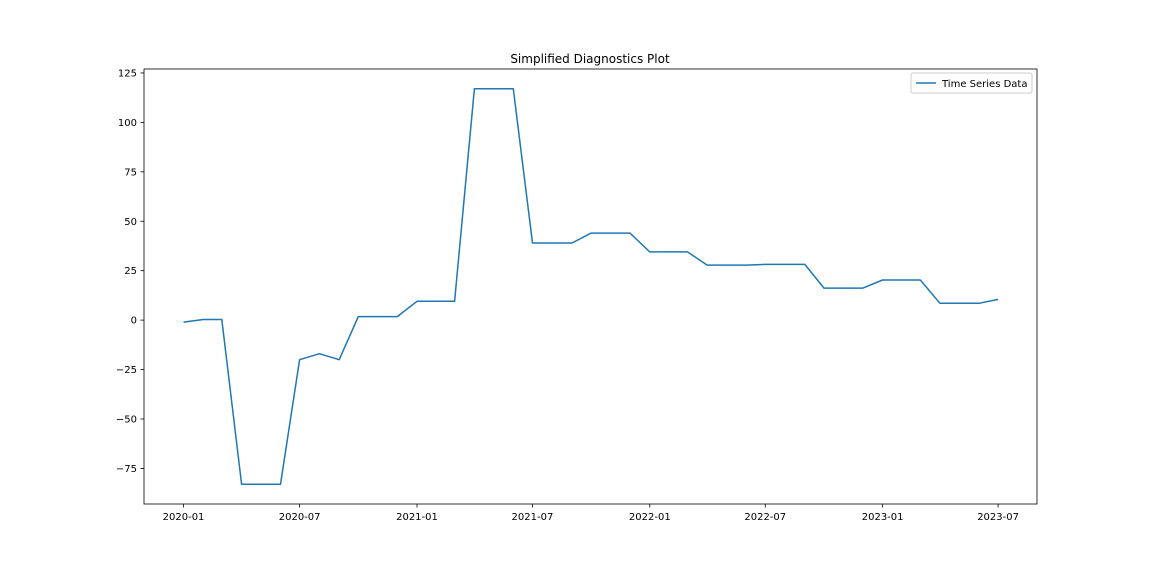  I want to click on chart-title: Simplified Diagnostics Plot, so click(590, 59).